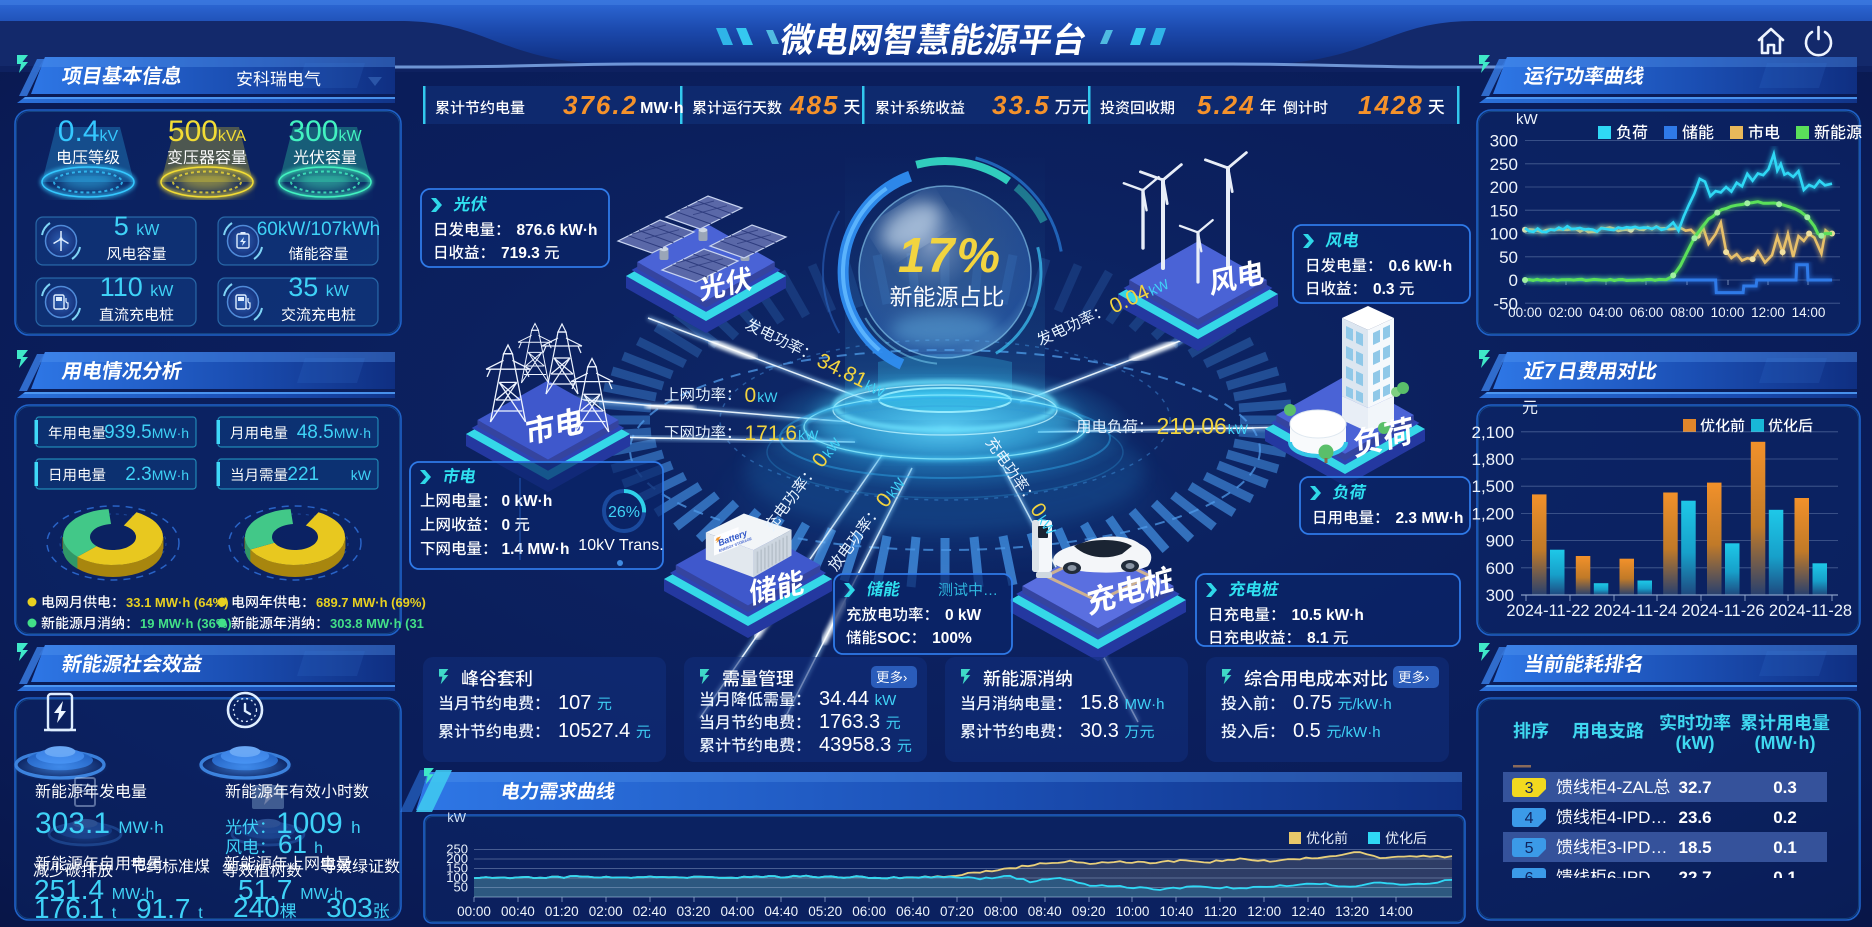 The width and height of the screenshot is (1872, 927). I want to click on svg-text: 08:40, so click(1045, 911).